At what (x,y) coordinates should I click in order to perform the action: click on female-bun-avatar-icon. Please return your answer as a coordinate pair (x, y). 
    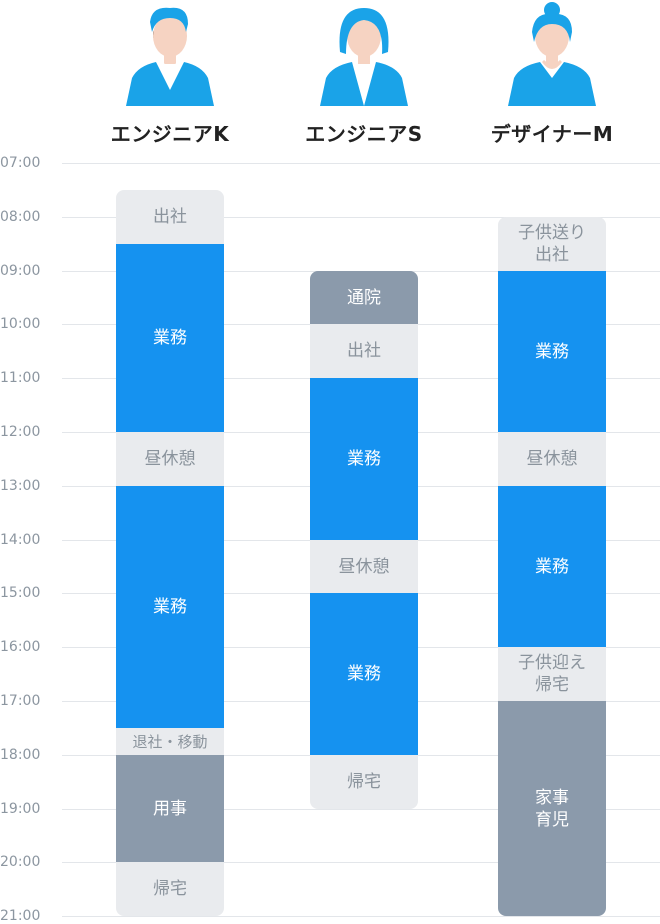
    Looking at the image, I should click on (552, 54).